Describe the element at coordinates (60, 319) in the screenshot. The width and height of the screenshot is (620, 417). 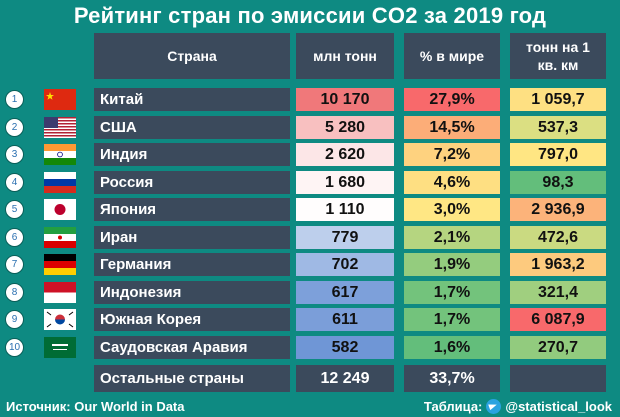
I see `south-korea-flag` at that location.